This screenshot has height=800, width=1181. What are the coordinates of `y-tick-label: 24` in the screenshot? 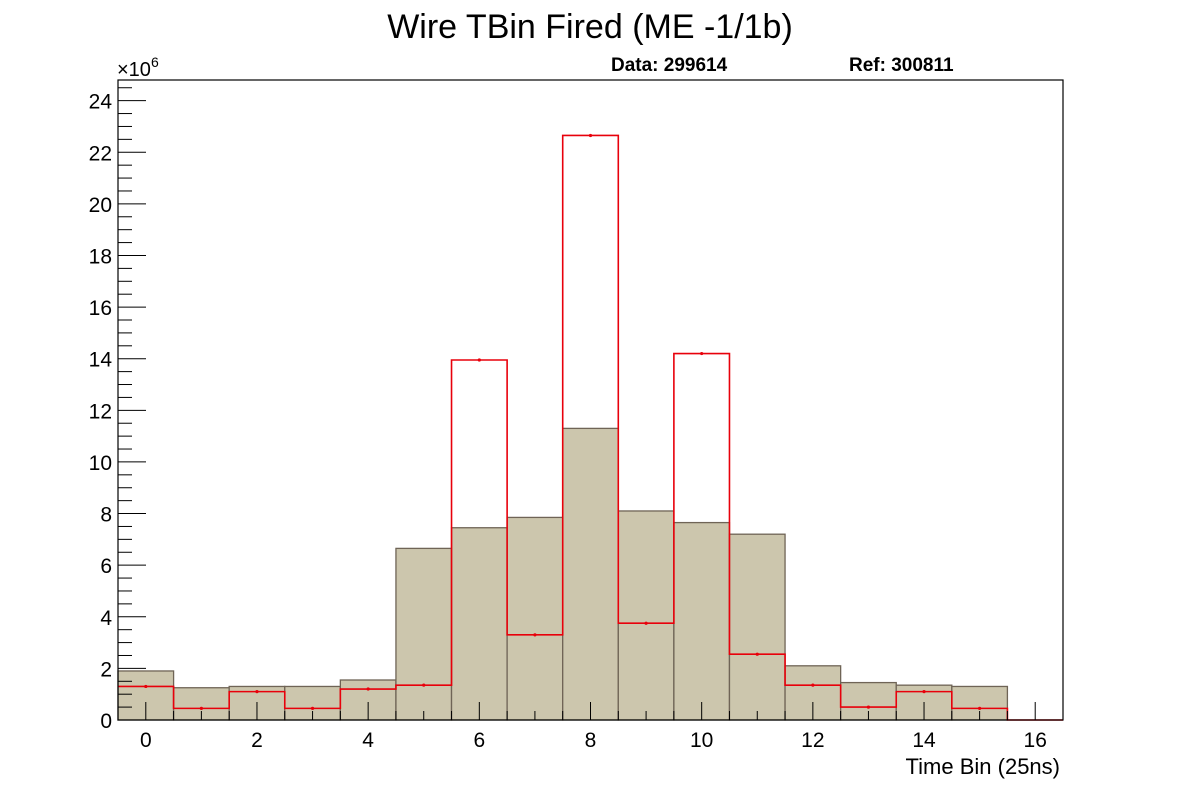 It's located at (101, 102).